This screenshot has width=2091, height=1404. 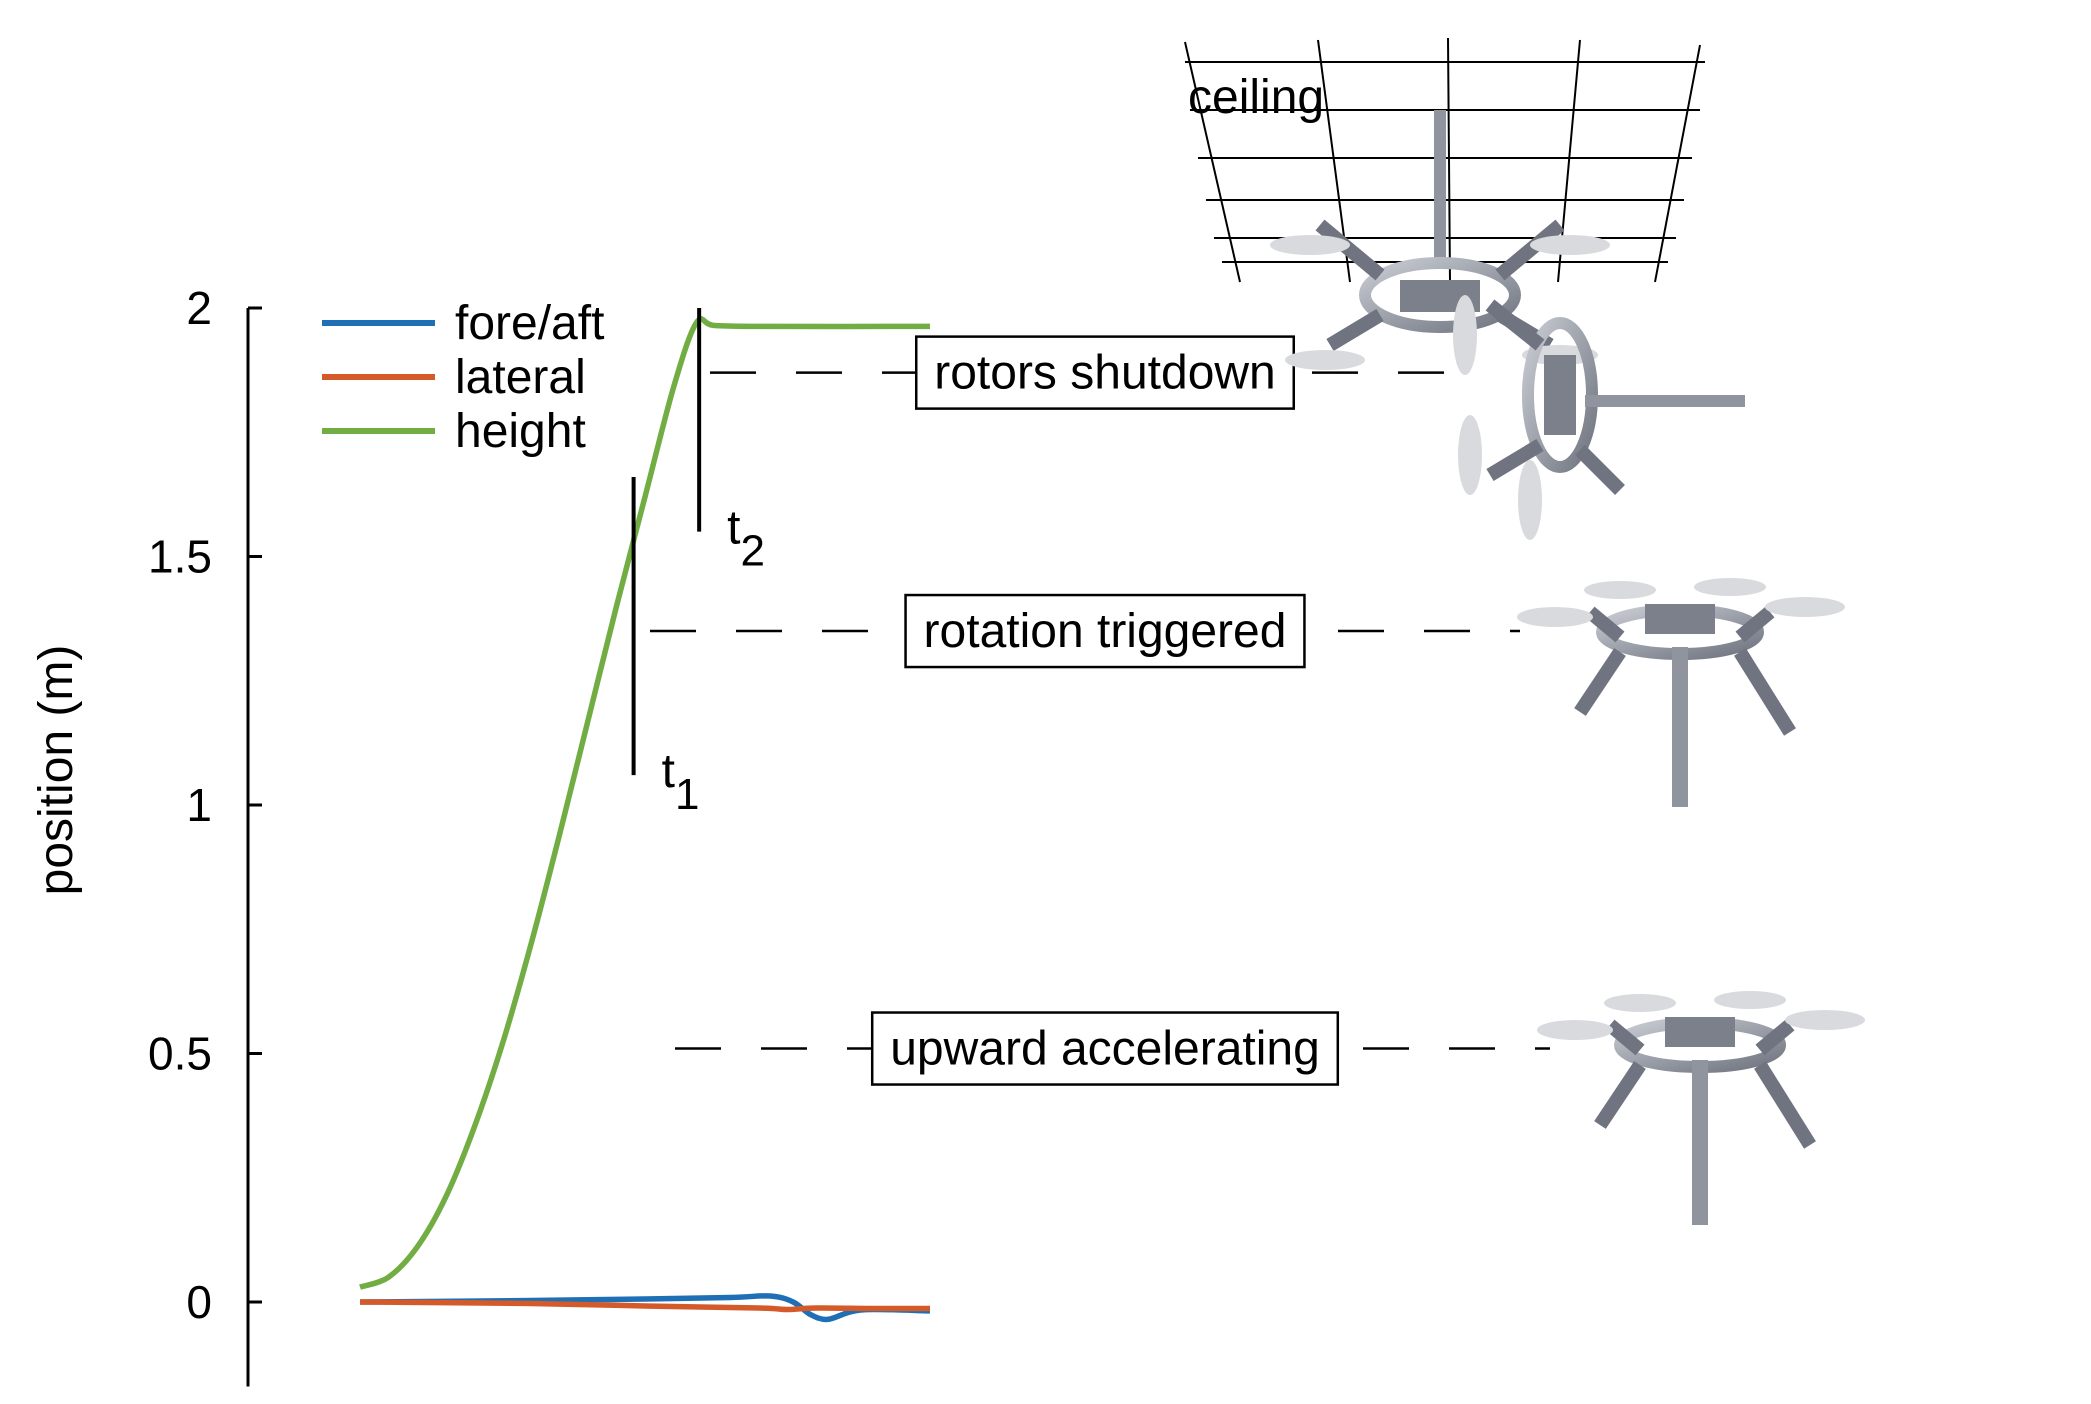 I want to click on event-marker-subscript: 2, so click(x=752, y=551).